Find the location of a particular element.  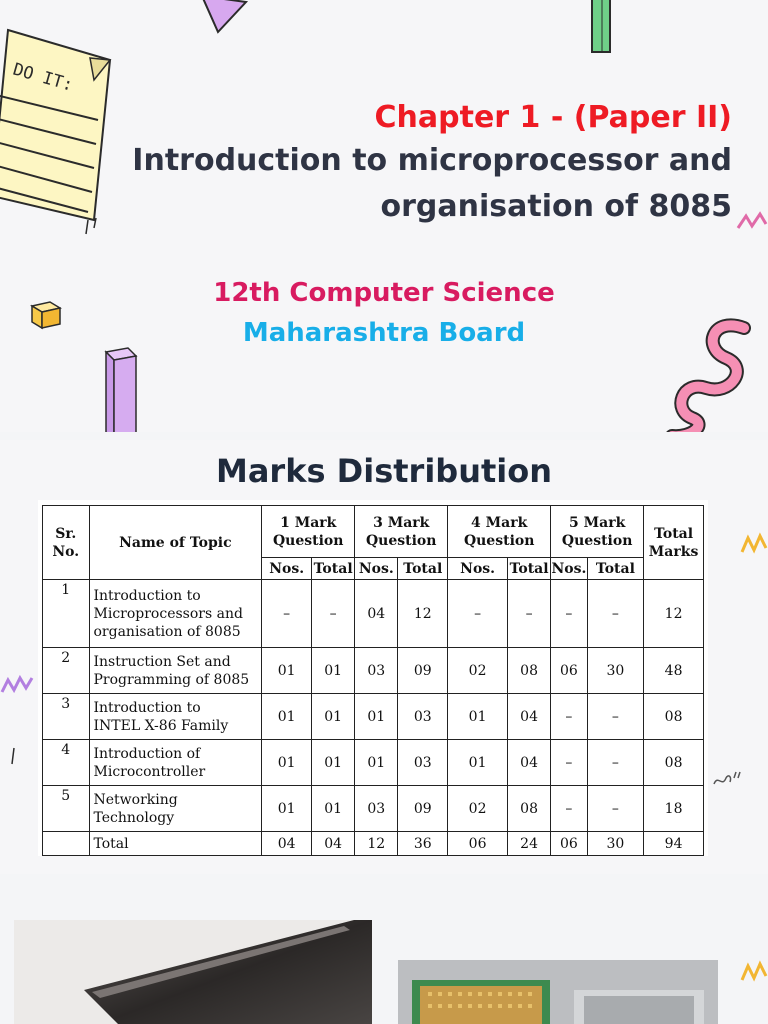

total-label: Total is located at coordinates (175, 843).